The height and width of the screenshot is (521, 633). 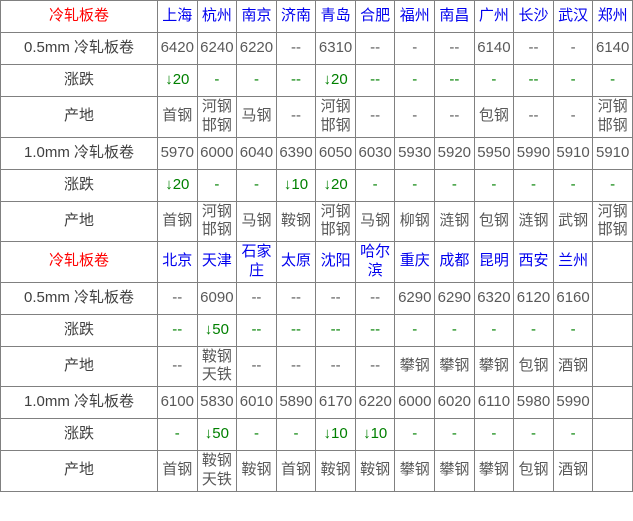 I want to click on price-cell: 6020, so click(x=454, y=402).